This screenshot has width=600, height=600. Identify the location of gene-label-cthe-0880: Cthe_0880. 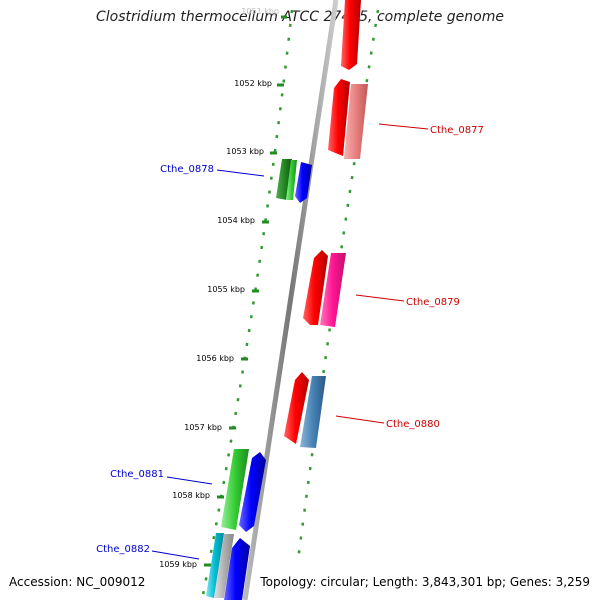
(413, 424).